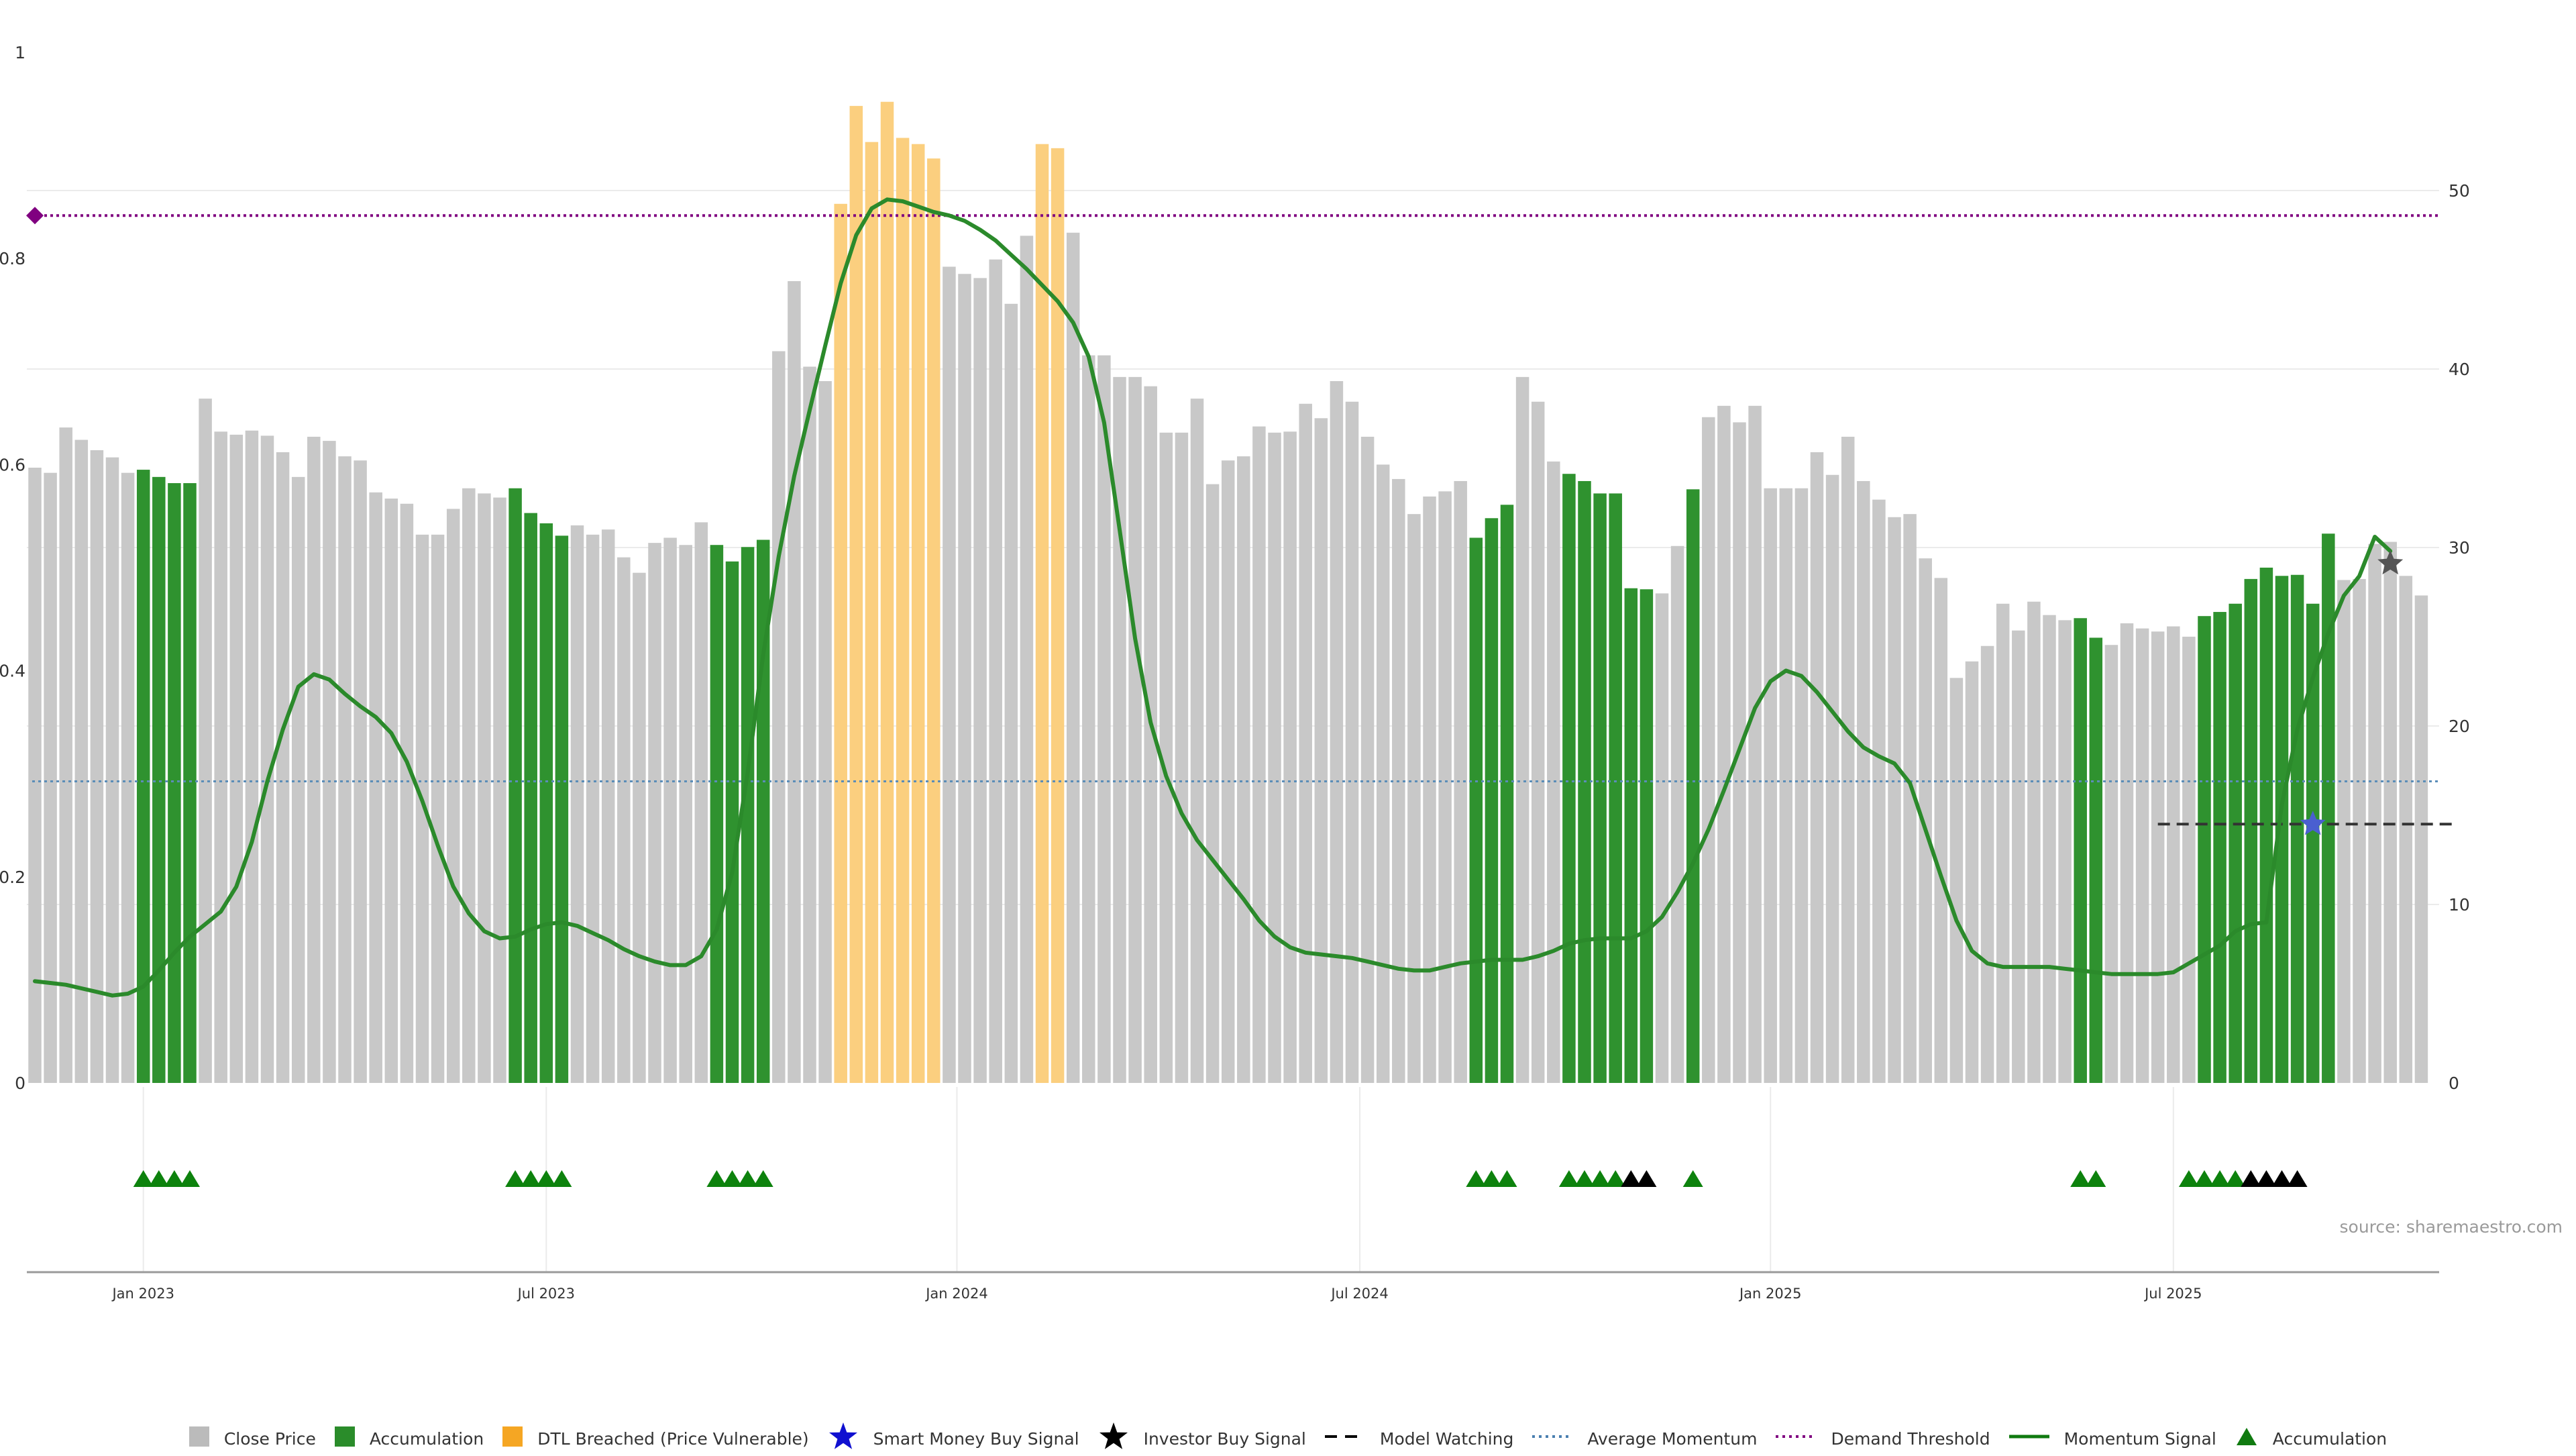 The height and width of the screenshot is (1456, 2576). I want to click on legend-label: Momentum Signal, so click(2139, 1438).